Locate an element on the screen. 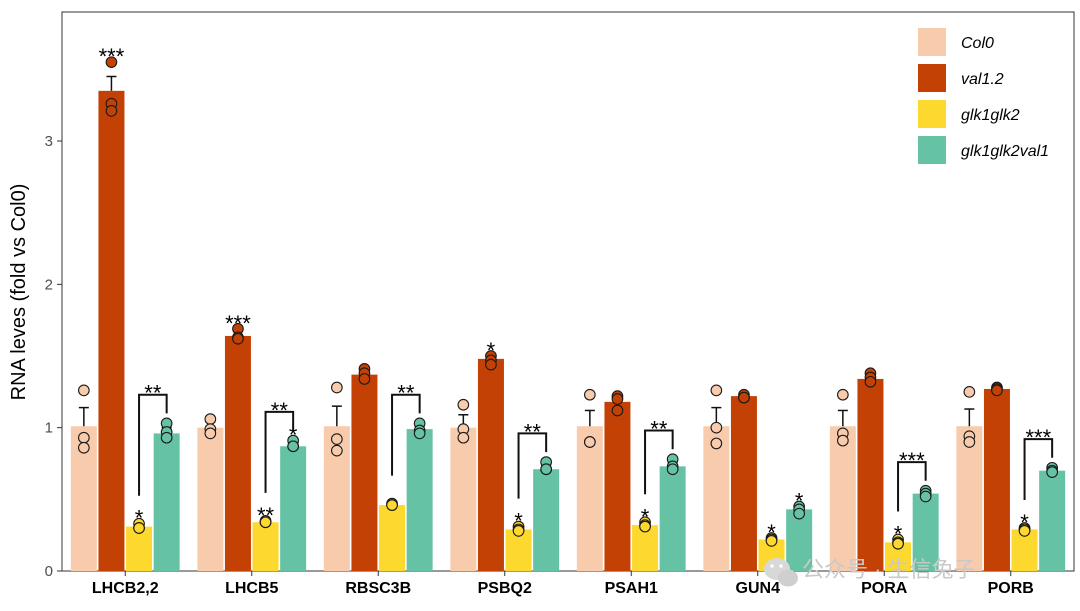  y-tick-label: 1 is located at coordinates (49, 428).